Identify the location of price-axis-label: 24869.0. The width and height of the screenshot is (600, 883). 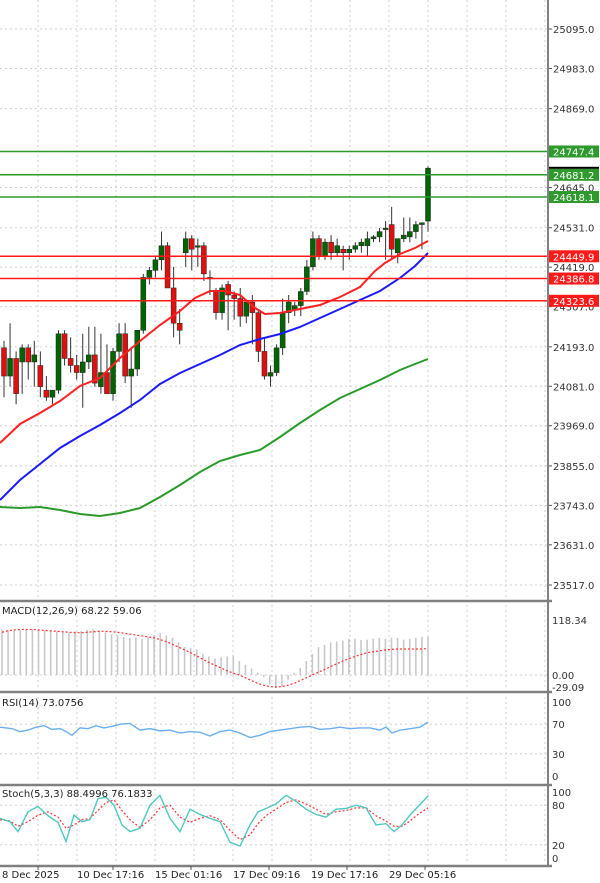
(573, 110).